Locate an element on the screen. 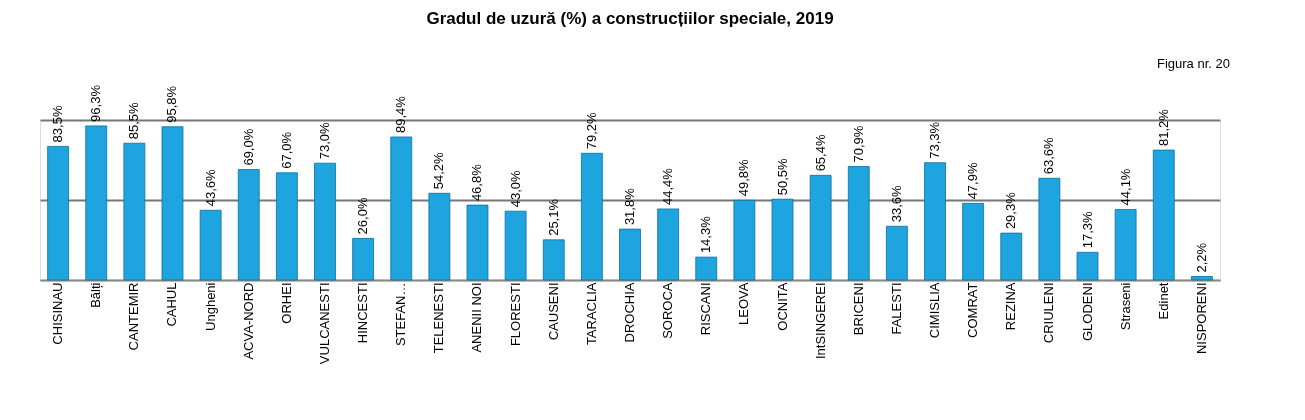 The image size is (1305, 420). x-tick-label: GLODENI is located at coordinates (1087, 312).